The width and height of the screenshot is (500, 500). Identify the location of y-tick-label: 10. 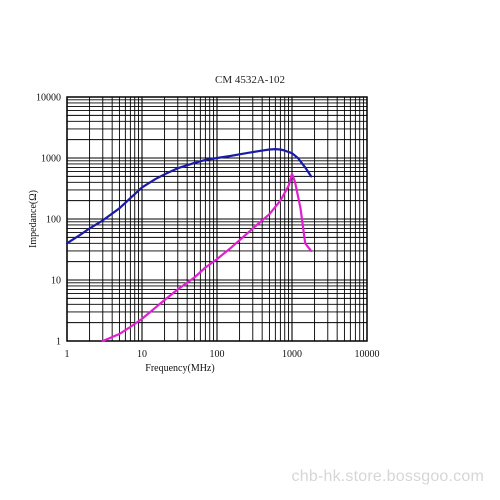
(56, 281).